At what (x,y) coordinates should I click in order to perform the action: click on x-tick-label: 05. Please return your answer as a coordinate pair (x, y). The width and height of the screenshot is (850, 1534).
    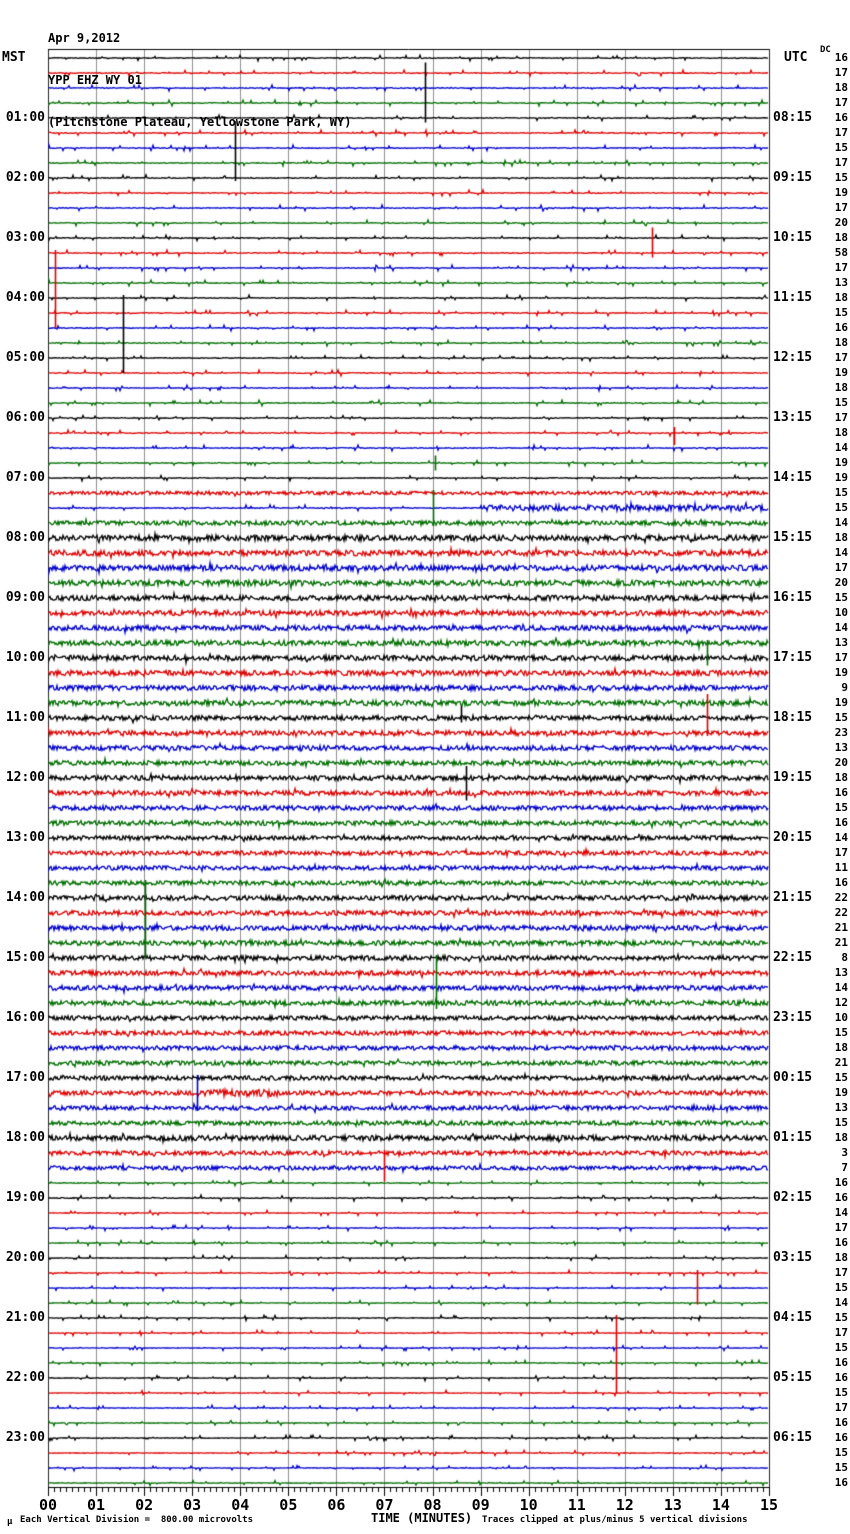
    Looking at the image, I should click on (288, 1505).